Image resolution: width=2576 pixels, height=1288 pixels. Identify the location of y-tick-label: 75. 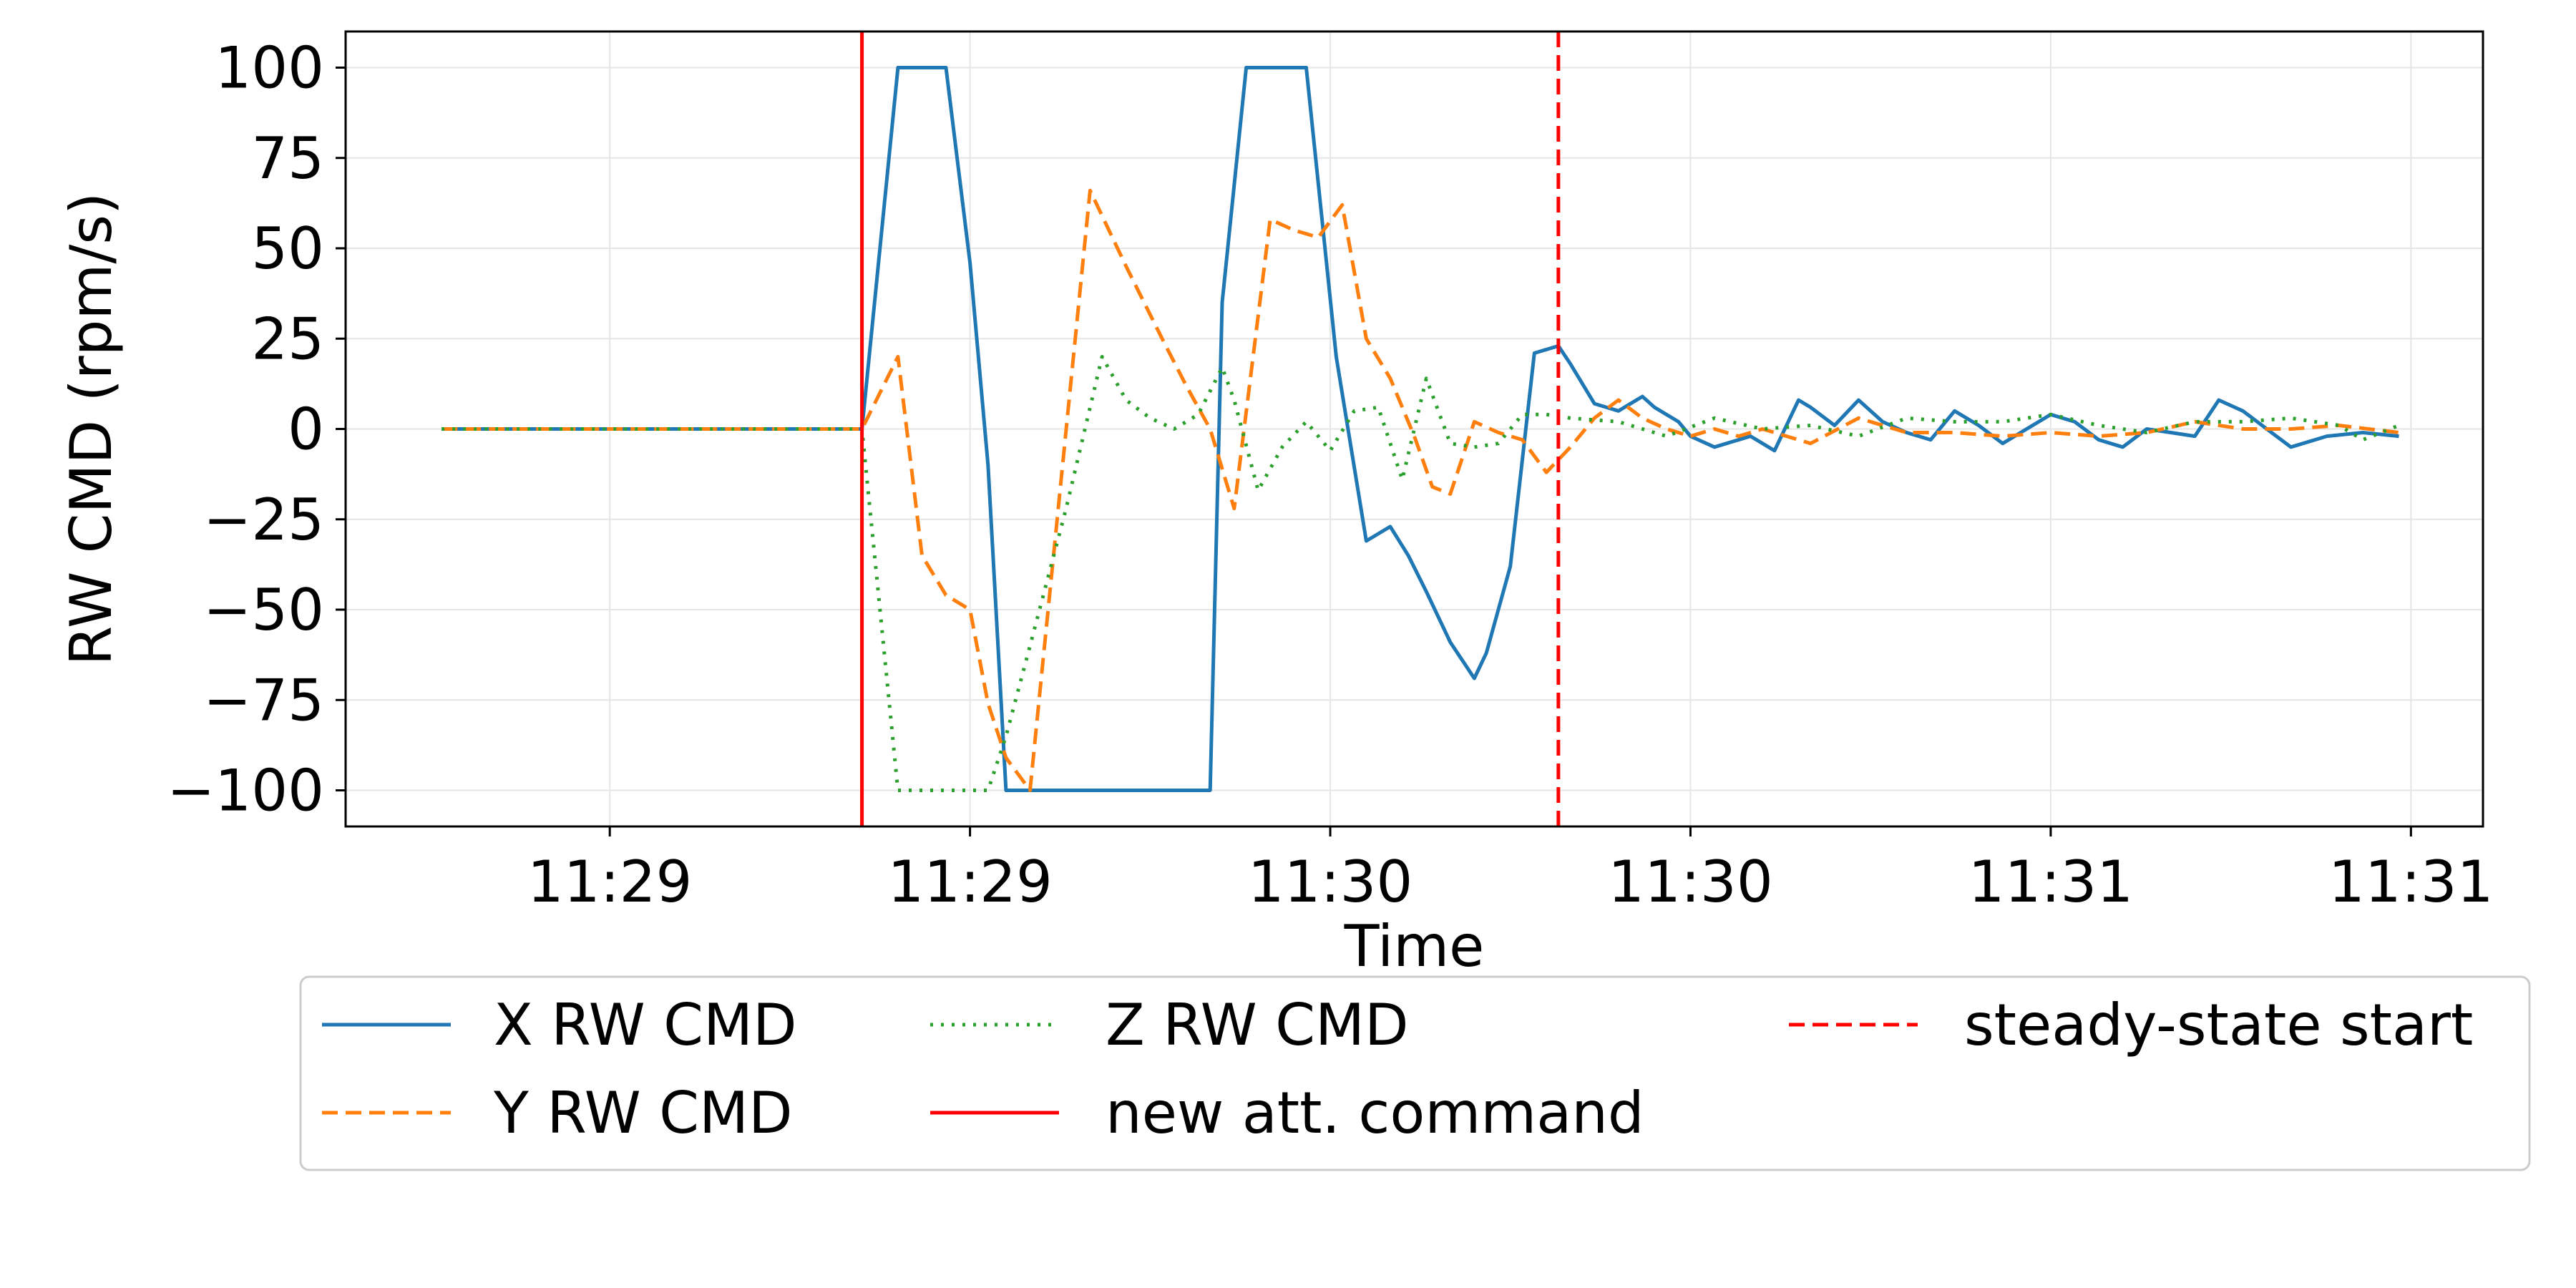
(287, 158).